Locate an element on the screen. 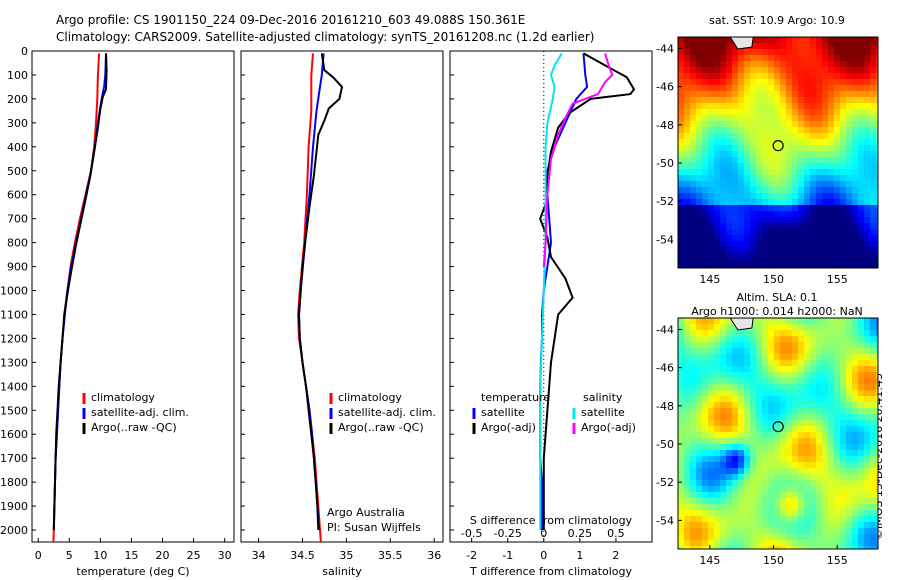 Image resolution: width=900 pixels, height=580 pixels. legend-entry: Argo(..raw -QC) is located at coordinates (134, 427).